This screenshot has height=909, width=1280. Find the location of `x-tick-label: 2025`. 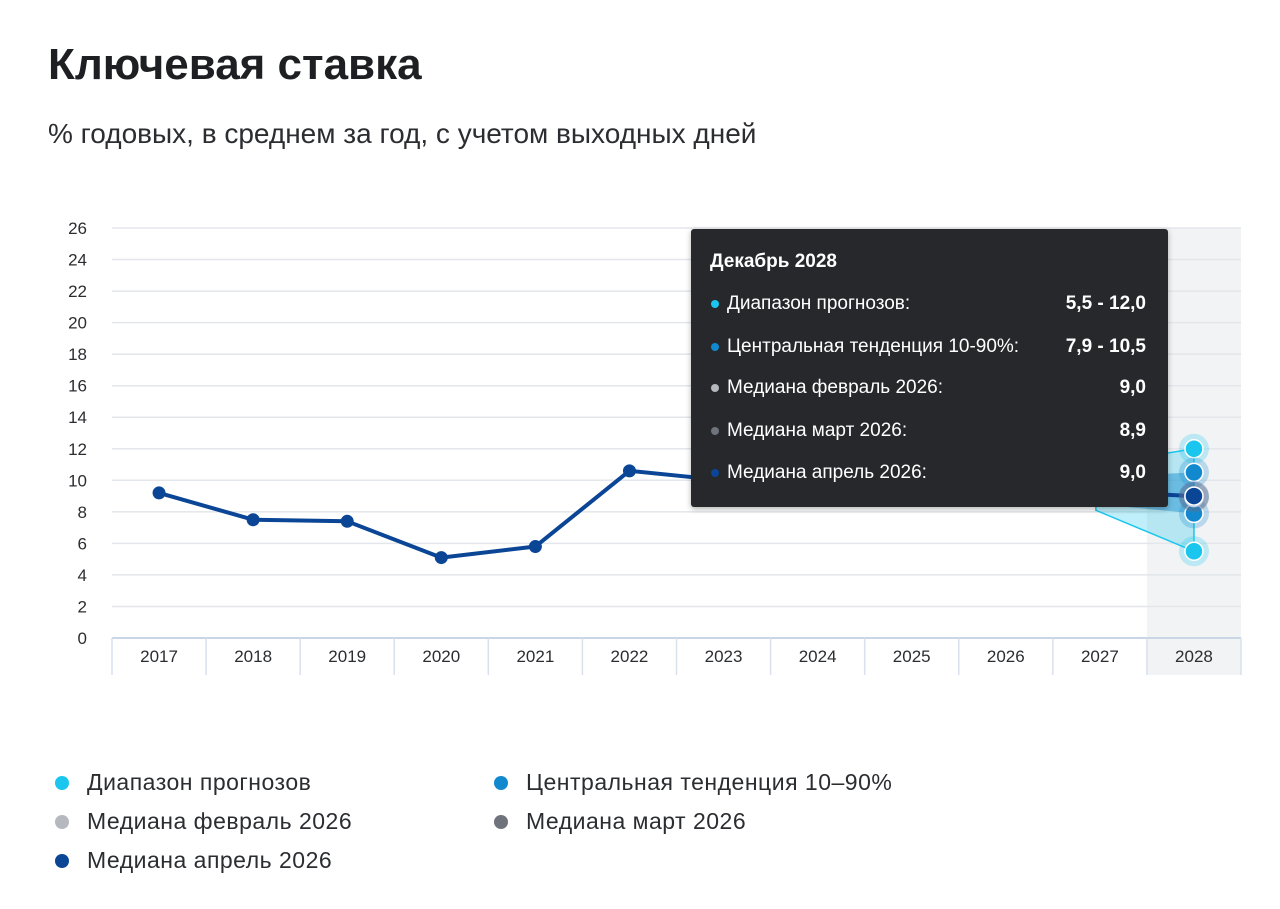

x-tick-label: 2025 is located at coordinates (912, 656).